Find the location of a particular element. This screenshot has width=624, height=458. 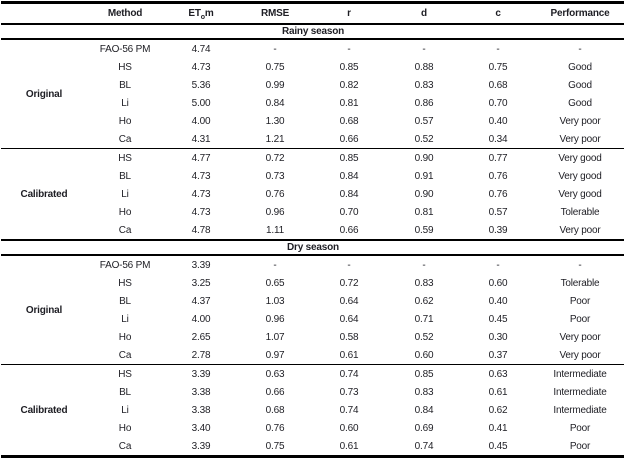

table-row: Li 3.38 0.68 0.74 0.84 0.62 Intermediate is located at coordinates (312, 410).